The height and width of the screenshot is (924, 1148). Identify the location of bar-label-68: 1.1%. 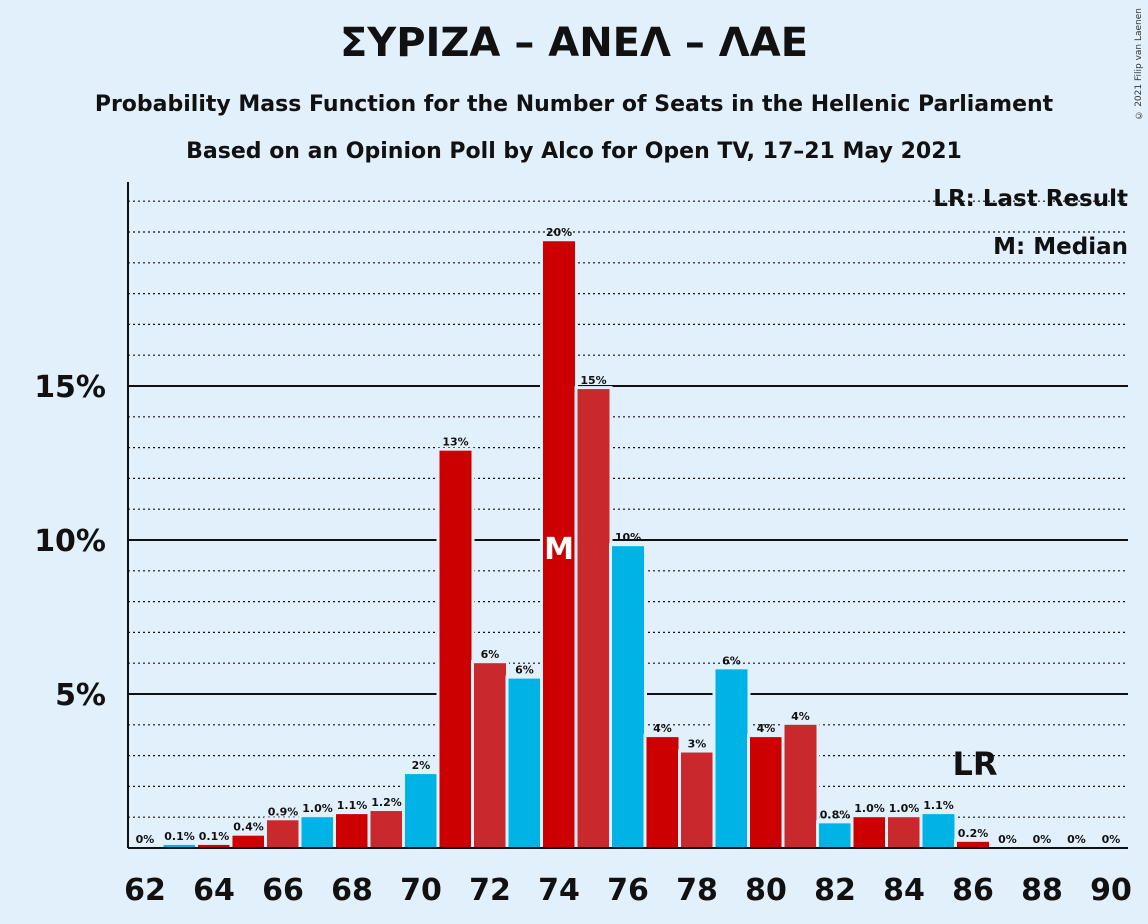
(352, 805).